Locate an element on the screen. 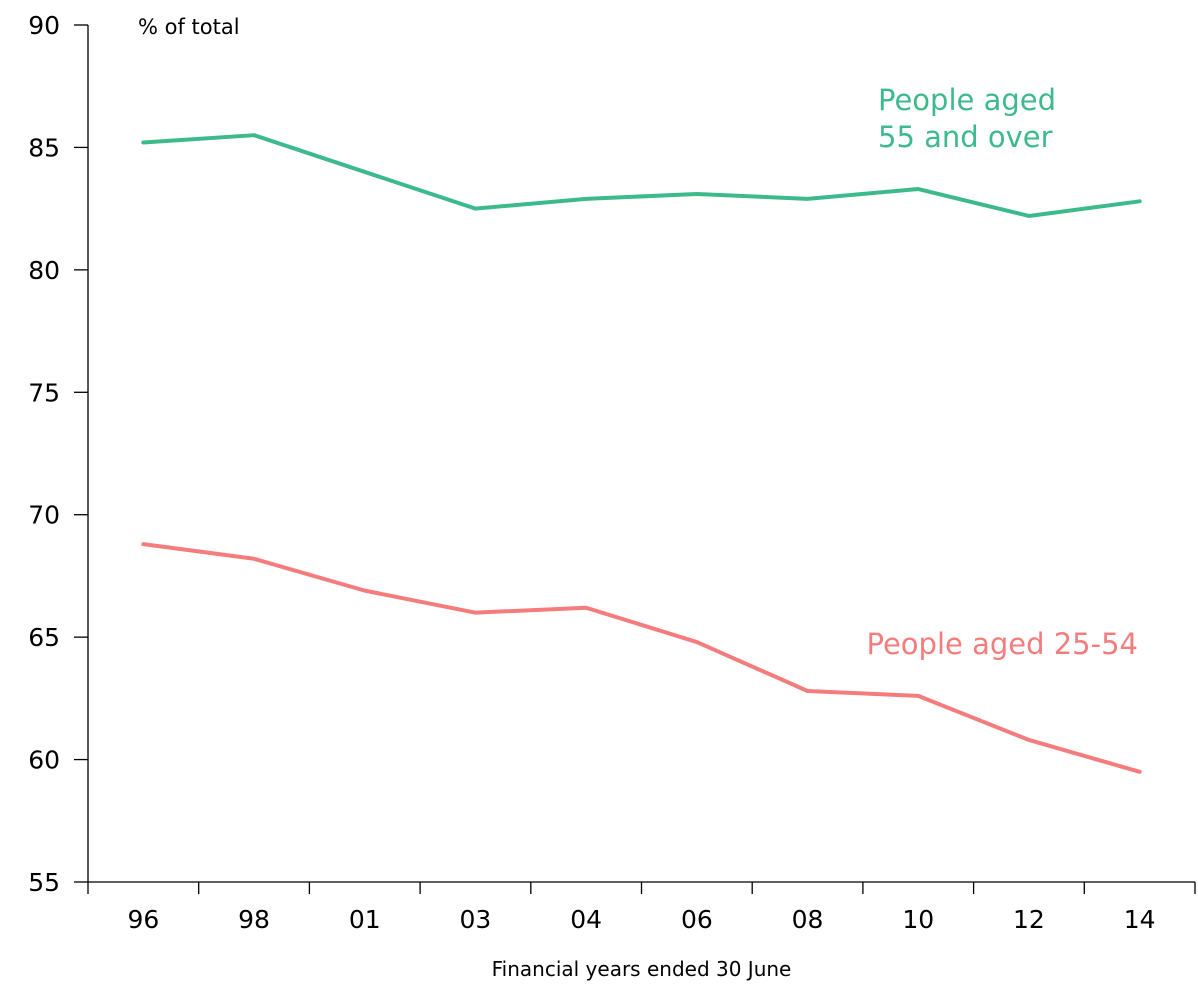 This screenshot has height=993, width=1198. x-tick-label: 12 is located at coordinates (1029, 919).